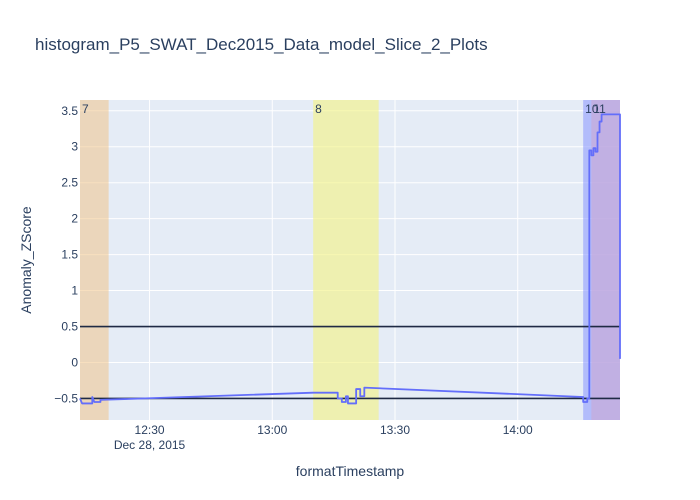 This screenshot has height=500, width=700. Describe the element at coordinates (74, 219) in the screenshot. I see `y-tick-label: 2` at that location.